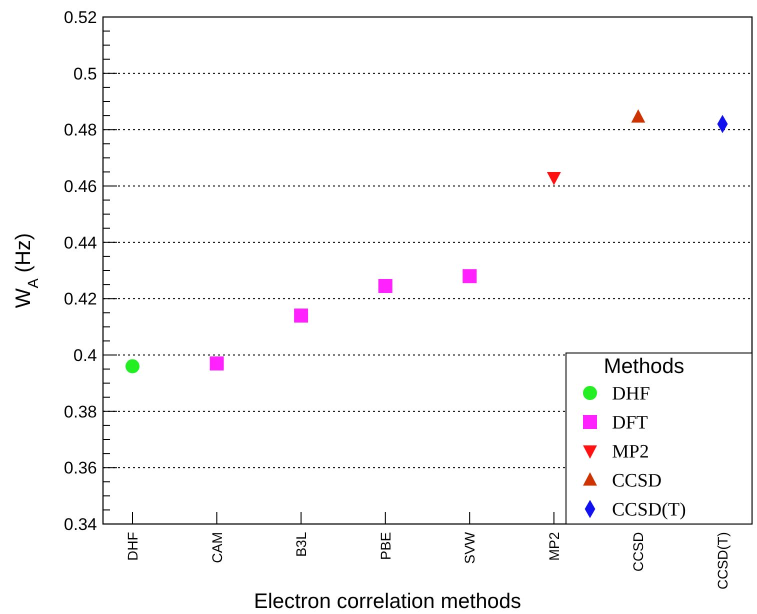 The height and width of the screenshot is (614, 757). What do you see at coordinates (388, 601) in the screenshot?
I see `x-axis-title: Electron correlation methods` at bounding box center [388, 601].